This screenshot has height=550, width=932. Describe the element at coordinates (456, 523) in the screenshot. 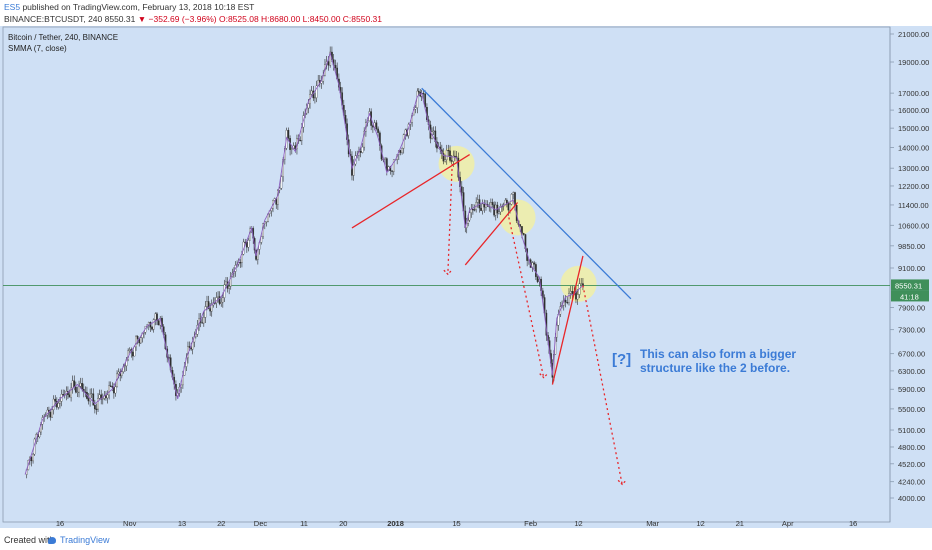

I see `time-axis: 16 Nov 13 22 Dec 11 20 2018 15 Feb 12 Mar 12 21 Apr 16` at that location.